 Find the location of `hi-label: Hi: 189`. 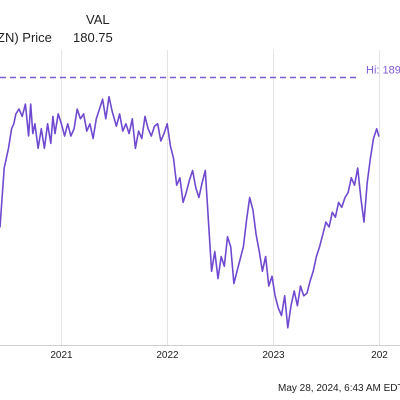

hi-label: Hi: 189 is located at coordinates (383, 71).